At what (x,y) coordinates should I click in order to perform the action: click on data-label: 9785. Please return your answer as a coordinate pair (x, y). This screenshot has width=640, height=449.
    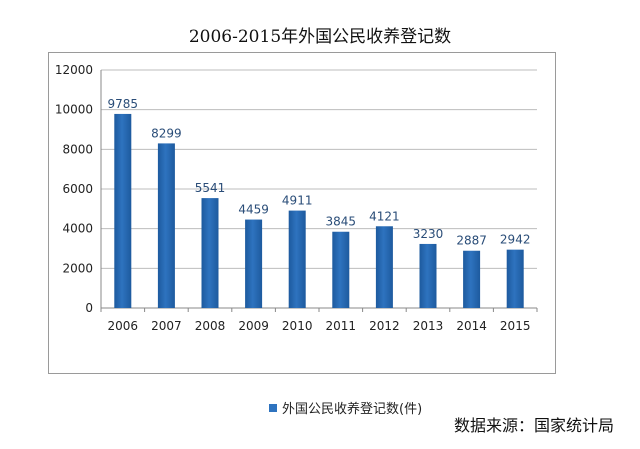
    Looking at the image, I should click on (123, 104).